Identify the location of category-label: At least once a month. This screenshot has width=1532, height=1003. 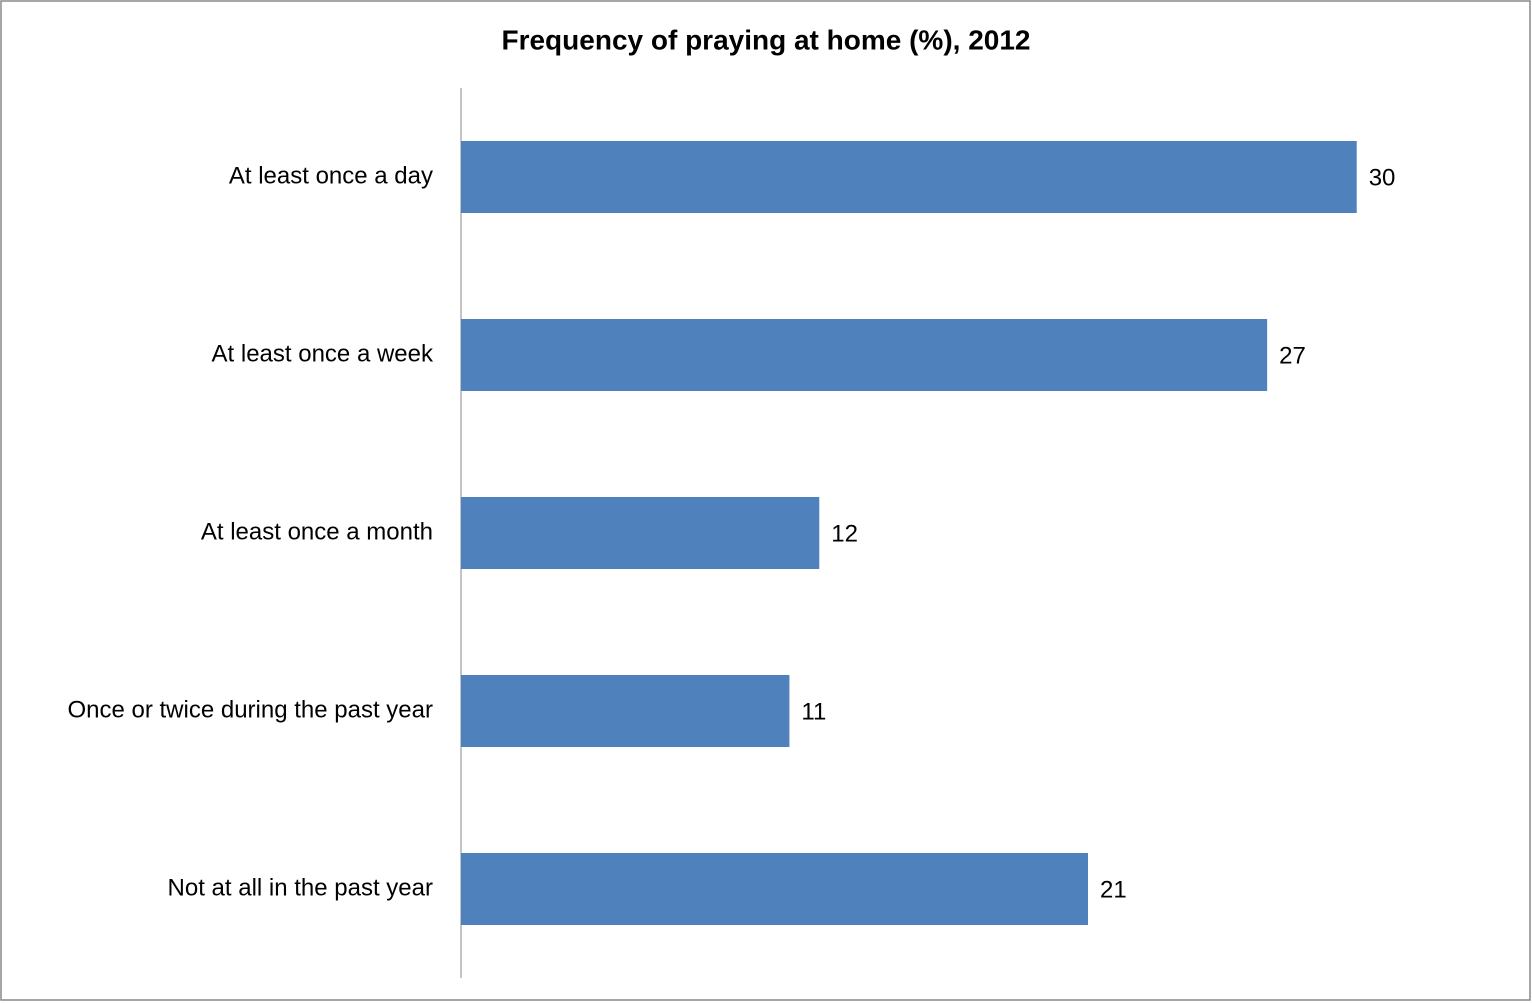
(317, 531).